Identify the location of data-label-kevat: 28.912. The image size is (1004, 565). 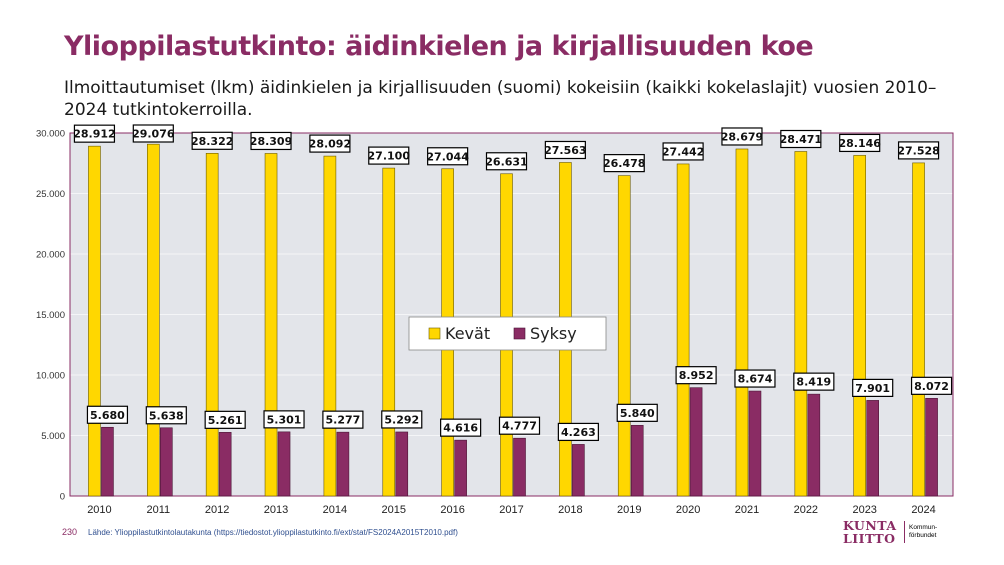
(94, 134).